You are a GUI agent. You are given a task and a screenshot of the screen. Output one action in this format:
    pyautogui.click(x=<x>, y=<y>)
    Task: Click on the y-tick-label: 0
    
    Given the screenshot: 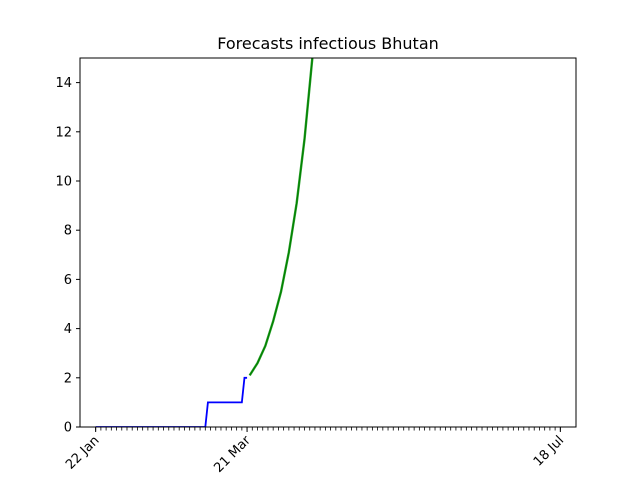 What is the action you would take?
    pyautogui.click(x=68, y=428)
    